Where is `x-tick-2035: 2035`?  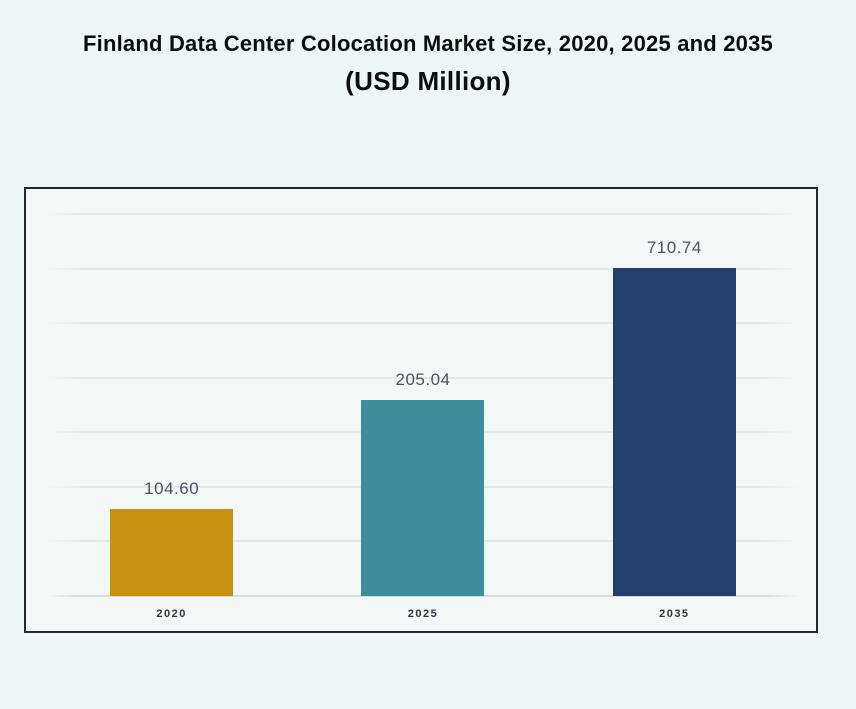
x-tick-2035: 2035 is located at coordinates (674, 614).